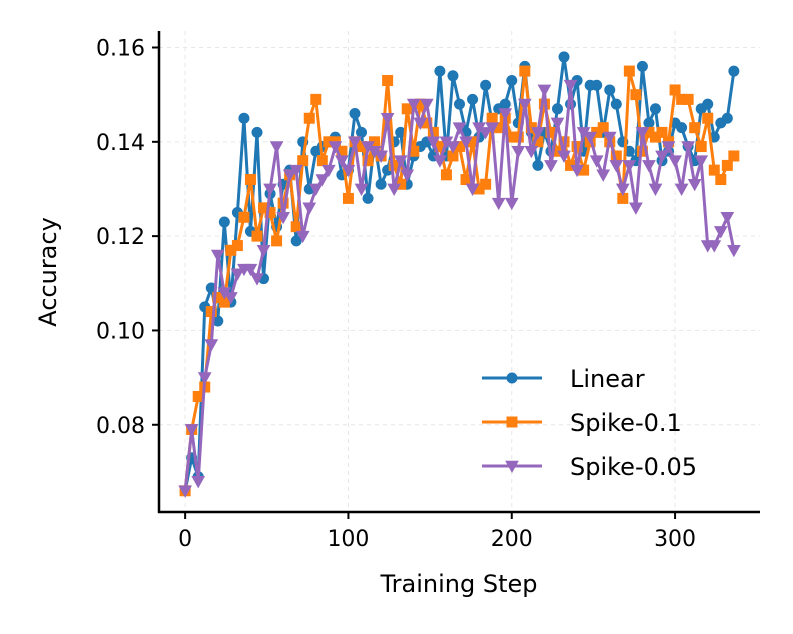 The image size is (793, 634). What do you see at coordinates (120, 331) in the screenshot?
I see `y-tick-label: 0.10` at bounding box center [120, 331].